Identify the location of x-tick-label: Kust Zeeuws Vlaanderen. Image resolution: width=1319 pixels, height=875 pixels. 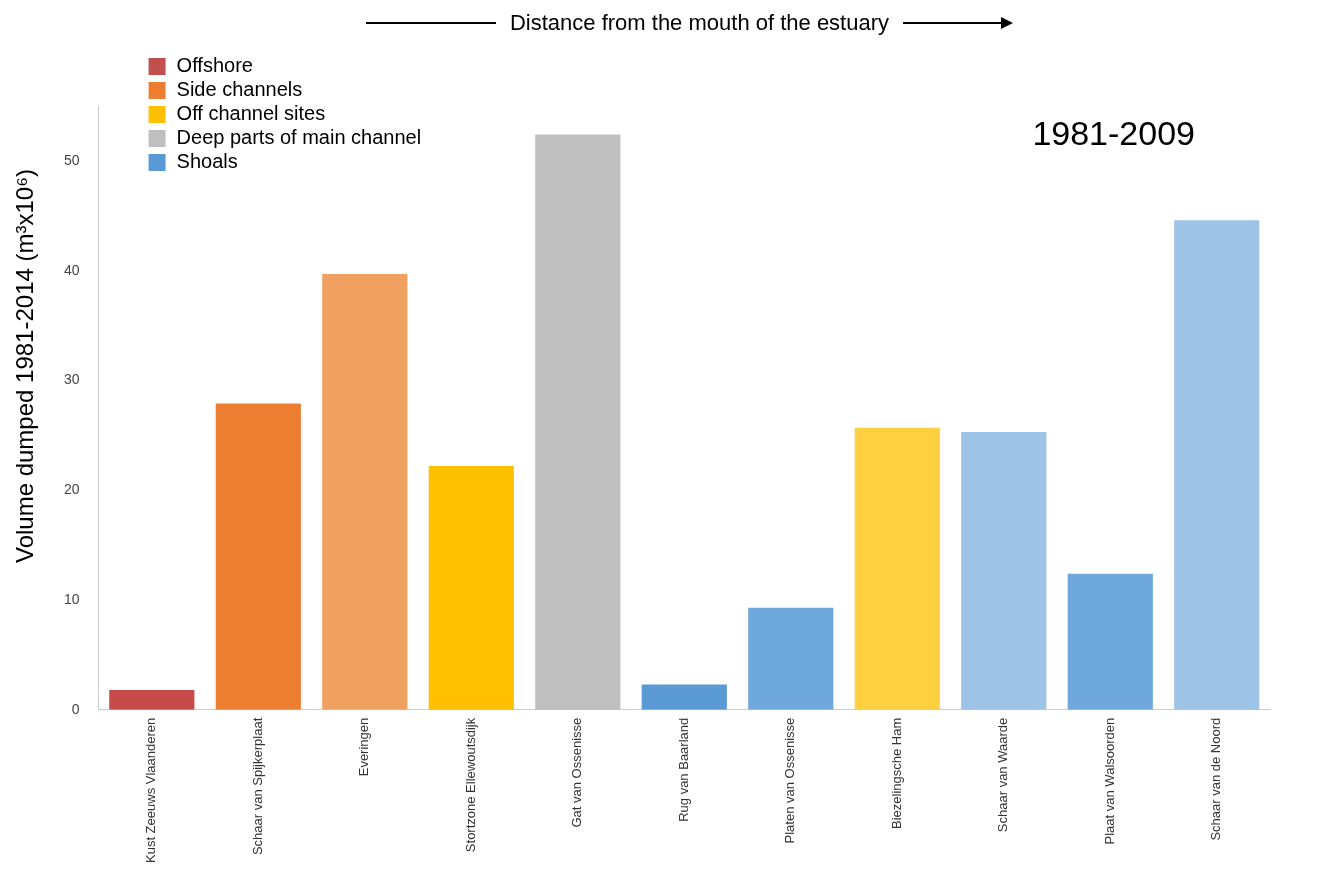
(151, 790).